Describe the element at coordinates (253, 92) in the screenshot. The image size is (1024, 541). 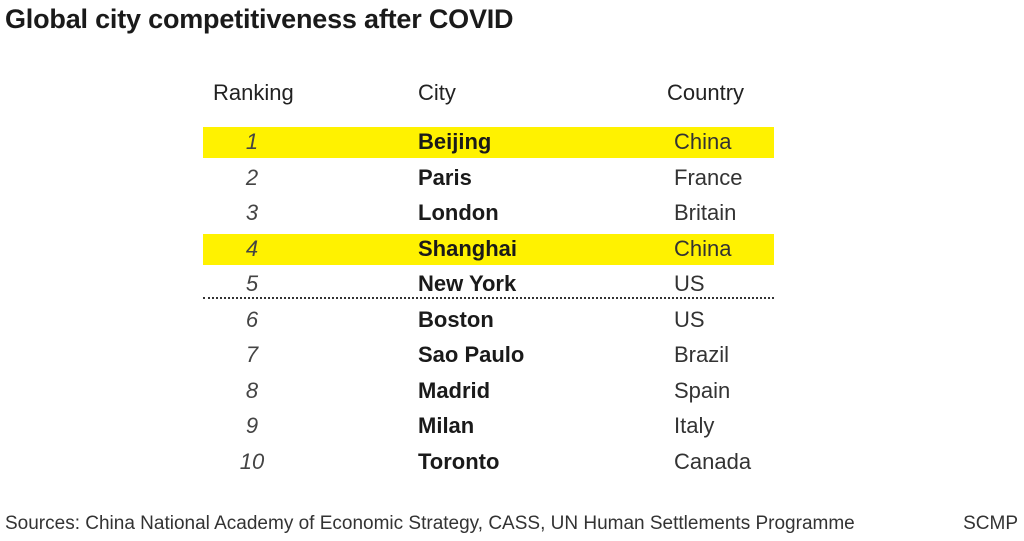
I see `column-header-ranking: Ranking` at that location.